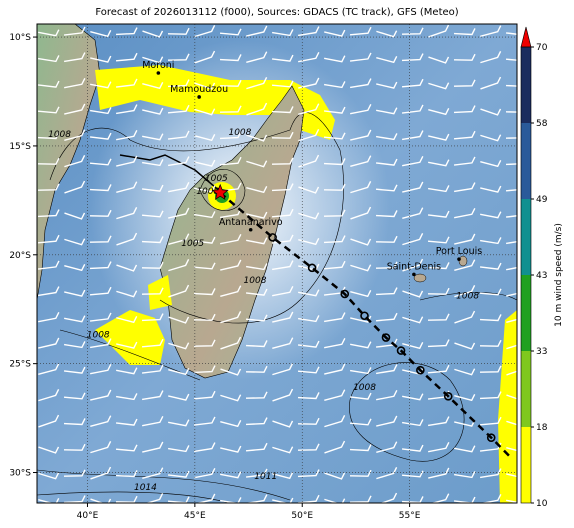 The width and height of the screenshot is (574, 528). Describe the element at coordinates (158, 65) in the screenshot. I see `city-label: Moroni` at that location.